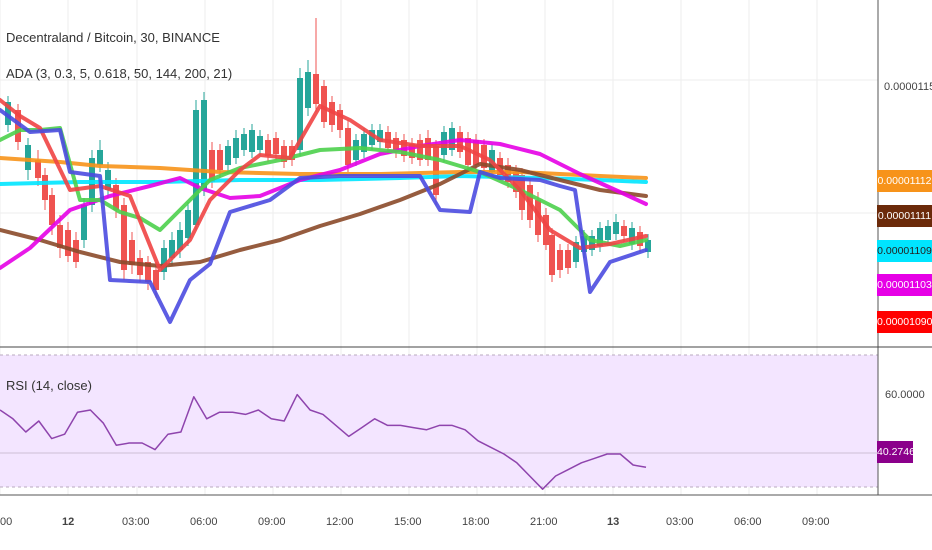 The width and height of the screenshot is (932, 550). What do you see at coordinates (904, 181) in the screenshot?
I see `price-badge: 0.00001112` at bounding box center [904, 181].